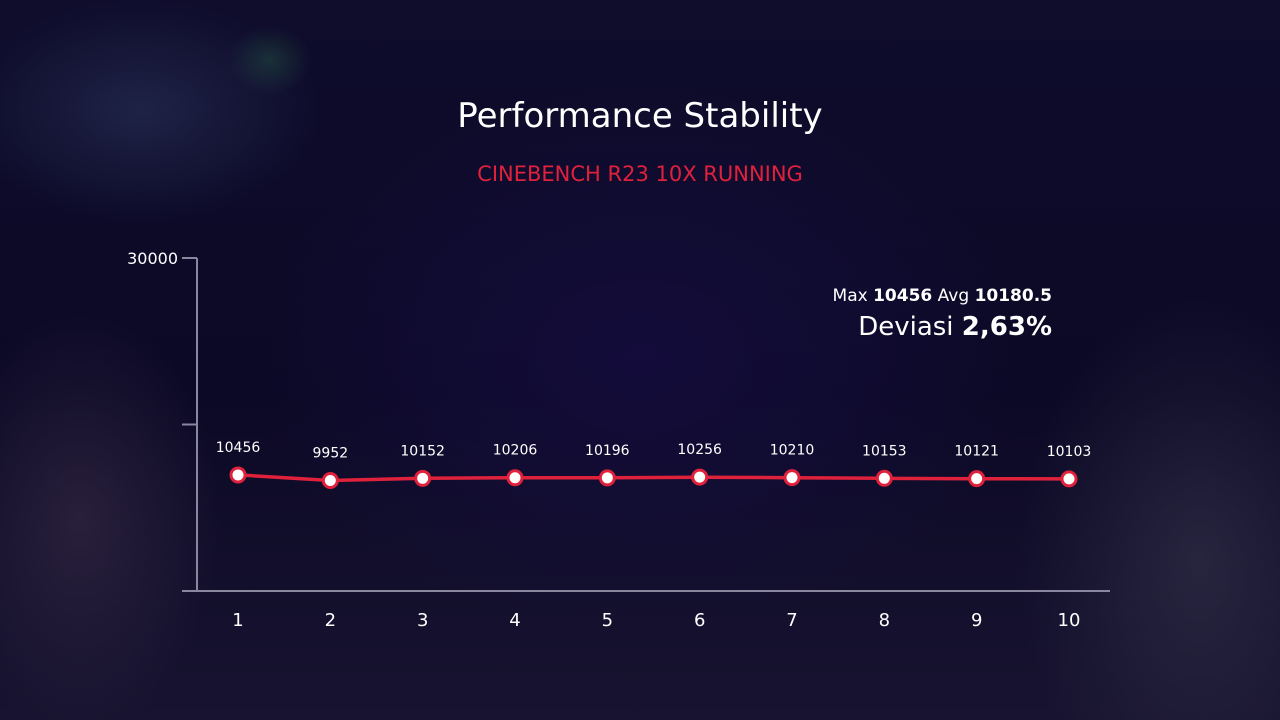 The height and width of the screenshot is (720, 1280). Describe the element at coordinates (976, 452) in the screenshot. I see `data-label: 10121` at that location.